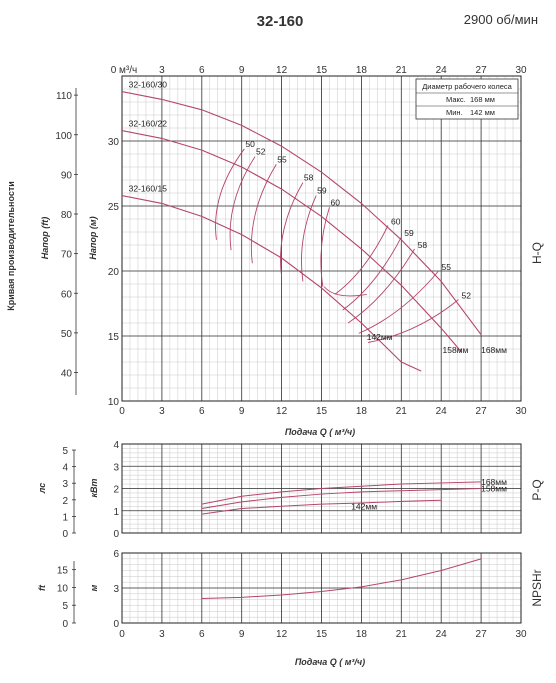 The width and height of the screenshot is (556, 683). I want to click on hq-ylabel-m: Напор (м), so click(93, 237).